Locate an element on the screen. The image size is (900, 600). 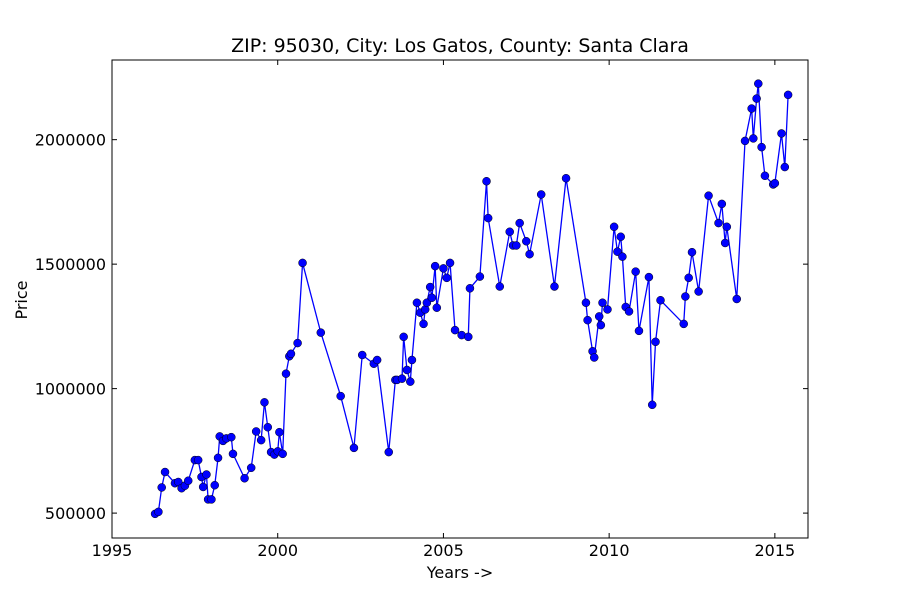
y-tick-label: 1500000 is located at coordinates (70, 264).